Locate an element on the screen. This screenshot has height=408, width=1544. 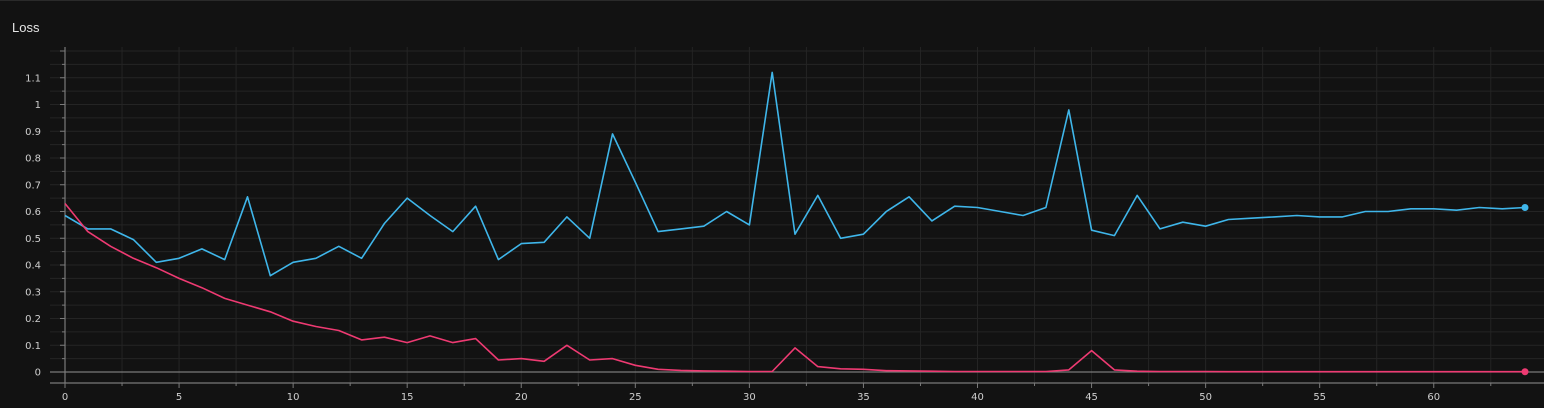
y-tick-label: 0 is located at coordinates (38, 373).